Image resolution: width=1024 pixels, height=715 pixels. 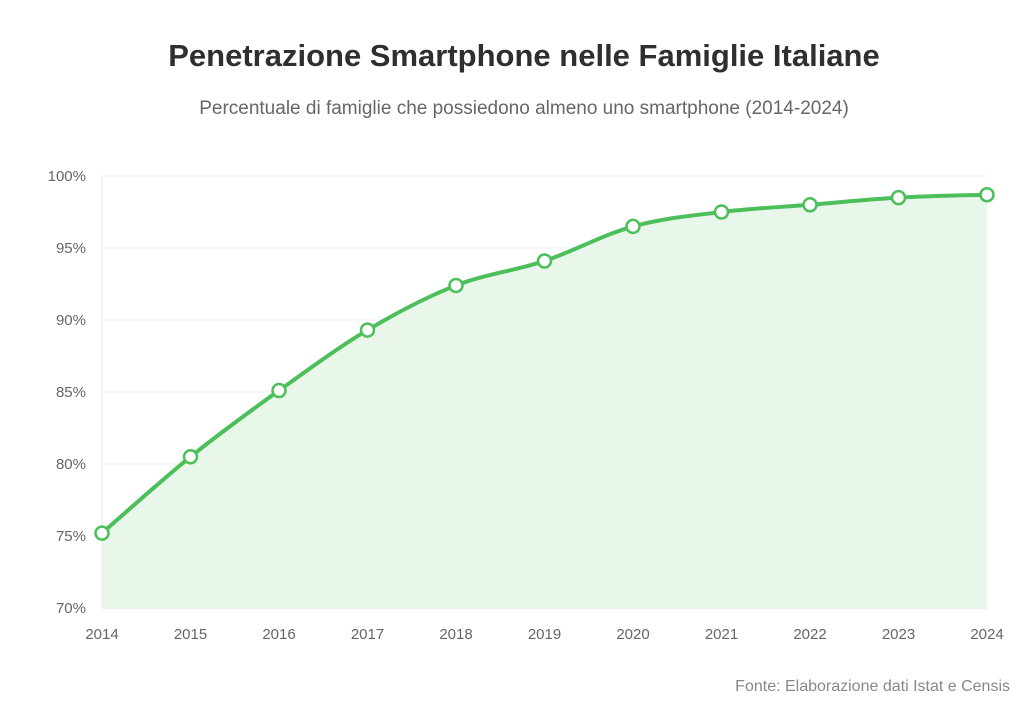 What do you see at coordinates (872, 686) in the screenshot?
I see `source-note: Fonte: Elaborazione dati Istat e Censis` at bounding box center [872, 686].